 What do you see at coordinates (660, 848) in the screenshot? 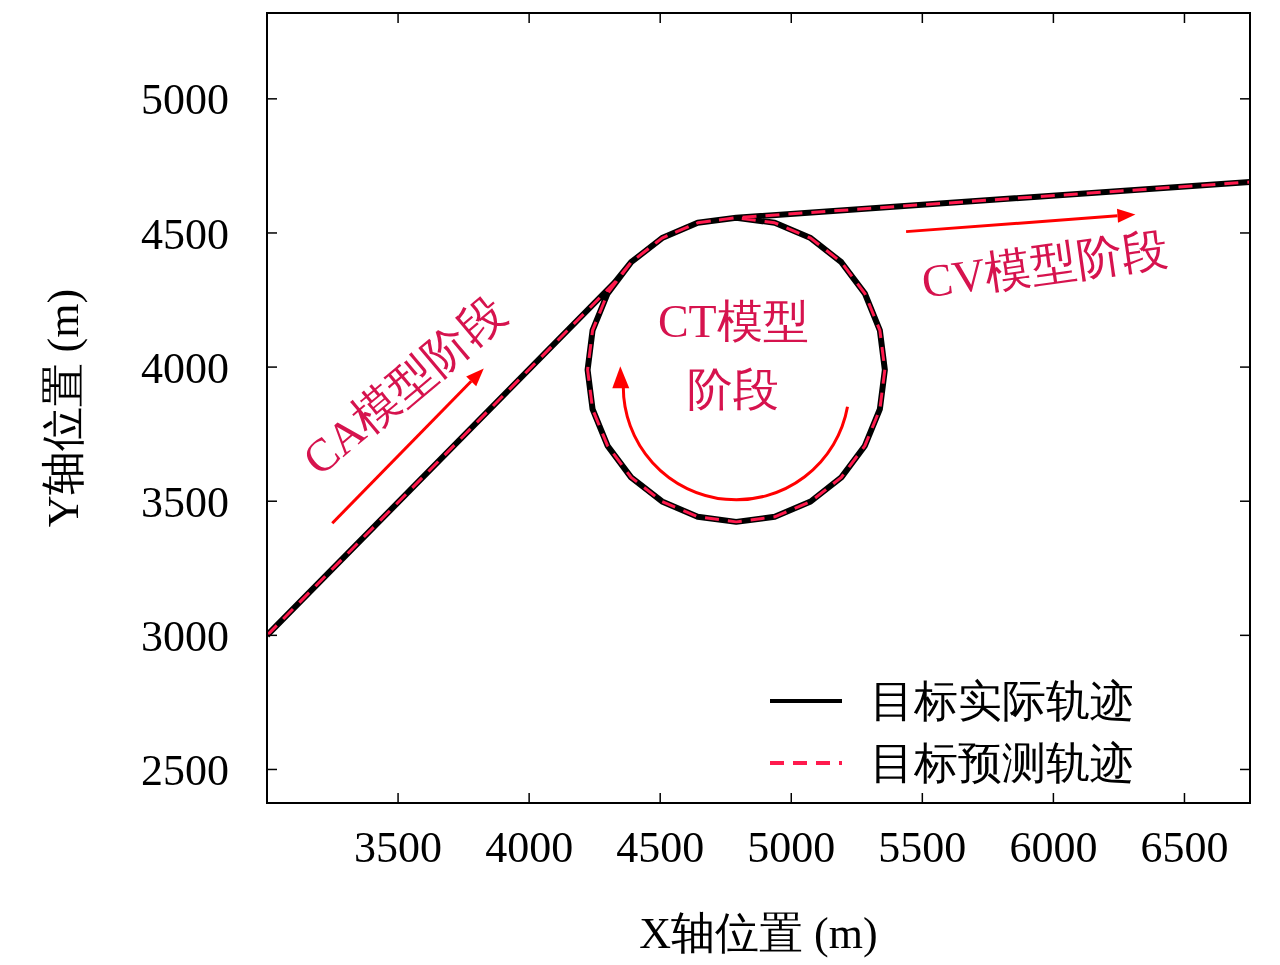
I see `x-tick-label: 4500` at bounding box center [660, 848].